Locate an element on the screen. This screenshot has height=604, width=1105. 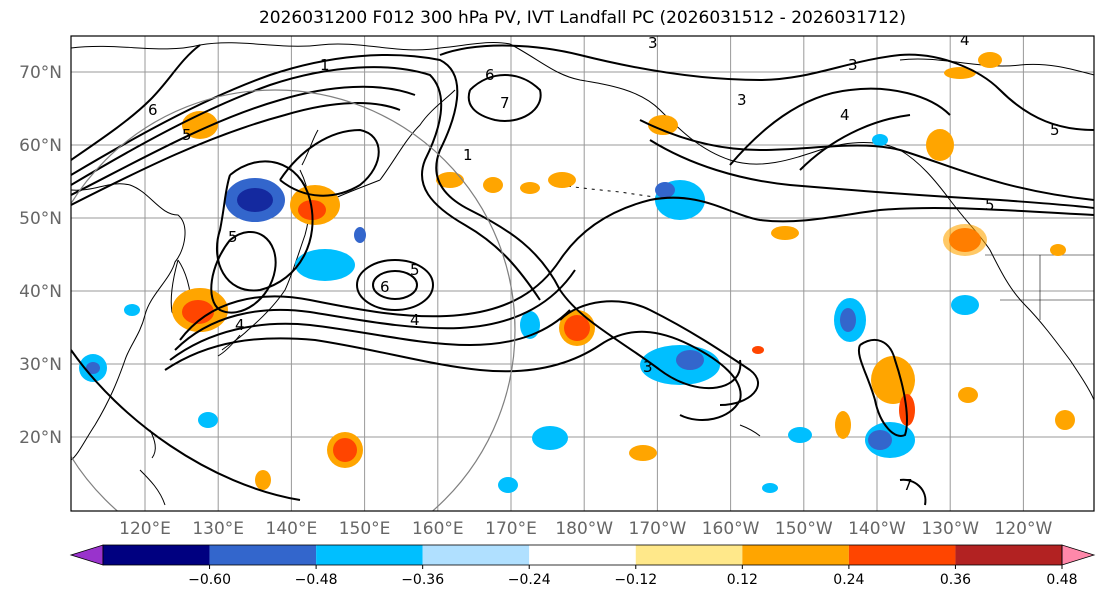
latitude-labels: 70°N 60°N 50°N 40°N 30°N 20°N is located at coordinates (40, 255).